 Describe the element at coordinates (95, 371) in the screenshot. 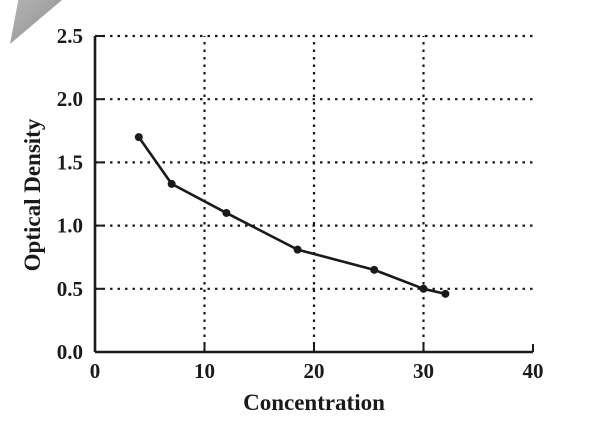

I see `x-tick-label: 0` at that location.